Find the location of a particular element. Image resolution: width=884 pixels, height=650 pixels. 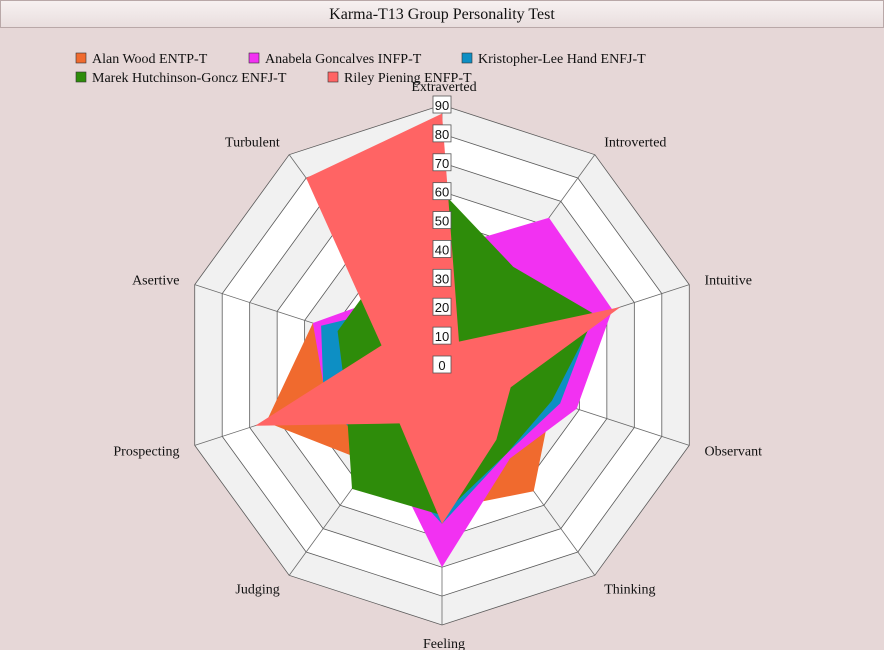

tick-label: 50 is located at coordinates (442, 221).